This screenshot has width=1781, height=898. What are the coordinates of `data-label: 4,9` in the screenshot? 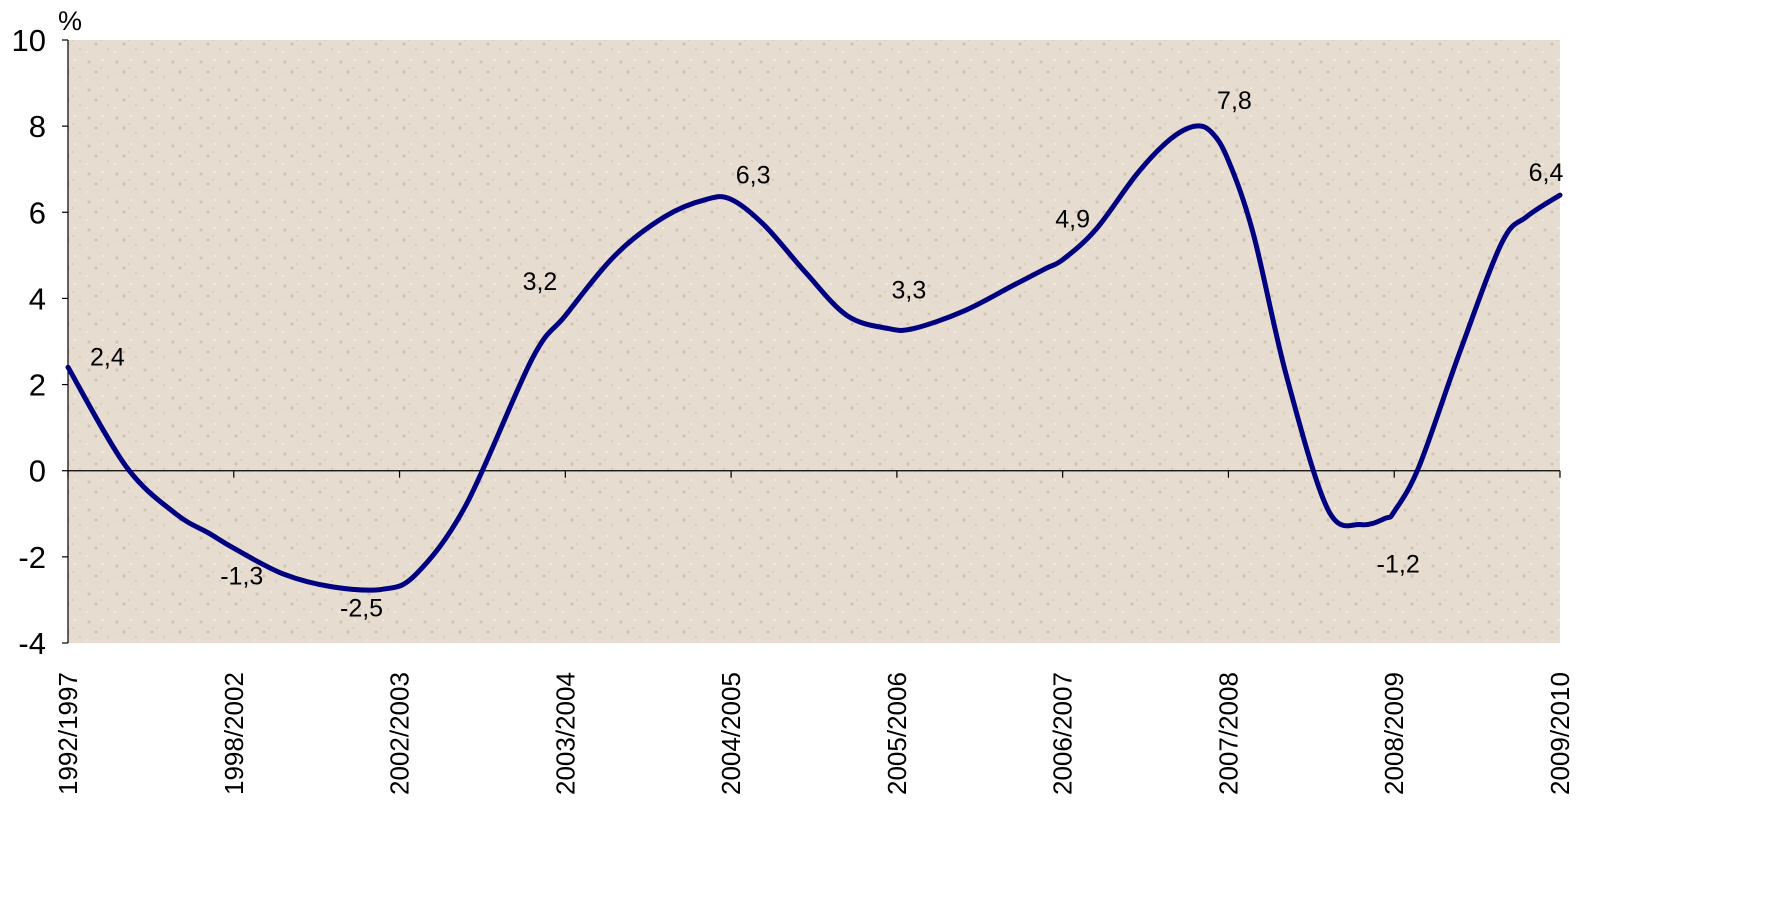 It's located at (1072, 220).